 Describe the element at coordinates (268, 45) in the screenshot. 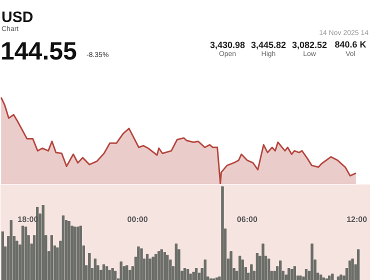

I see `text: 3,445.82` at that location.